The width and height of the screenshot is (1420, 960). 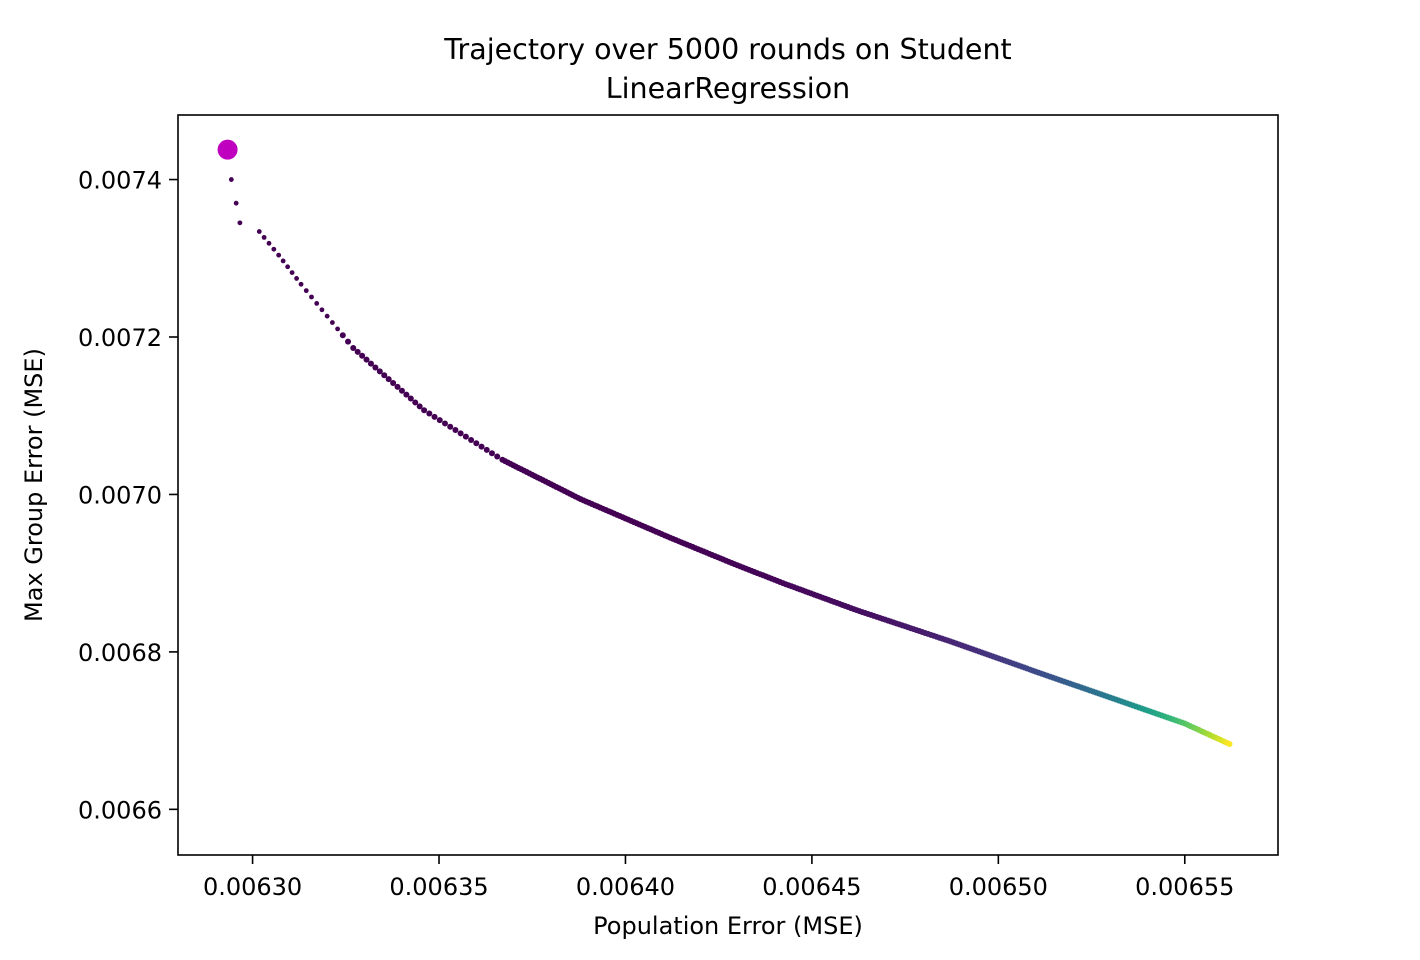 I want to click on chart-subtitle: LinearRegression, so click(x=728, y=88).